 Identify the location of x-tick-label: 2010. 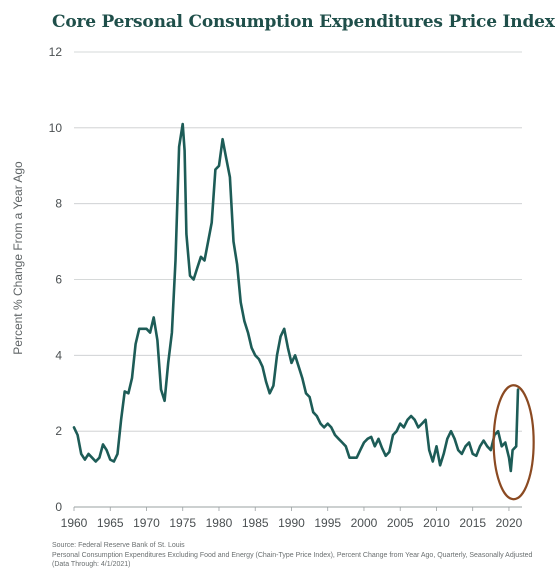
(436, 523).